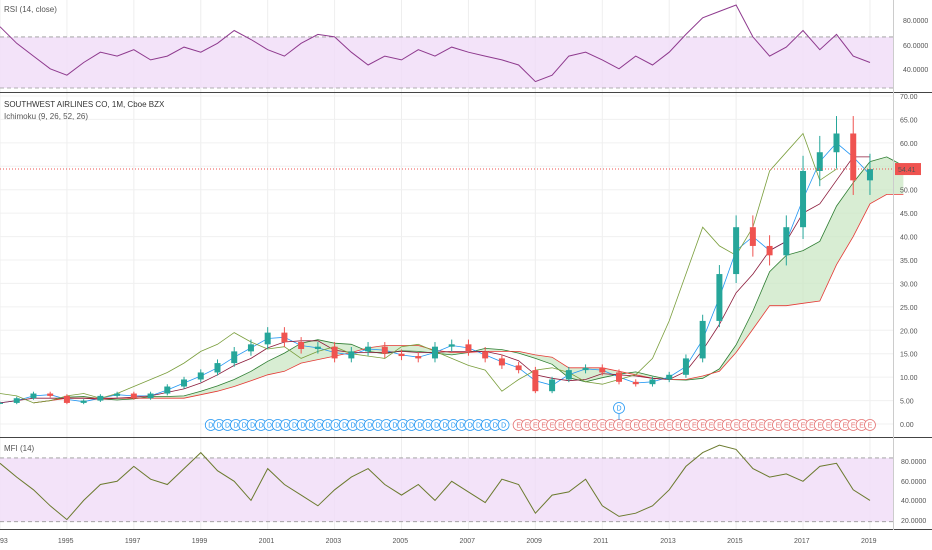 The image size is (932, 550). Describe the element at coordinates (30, 9) in the screenshot. I see `rsi-label: RSI (14, close)` at that location.